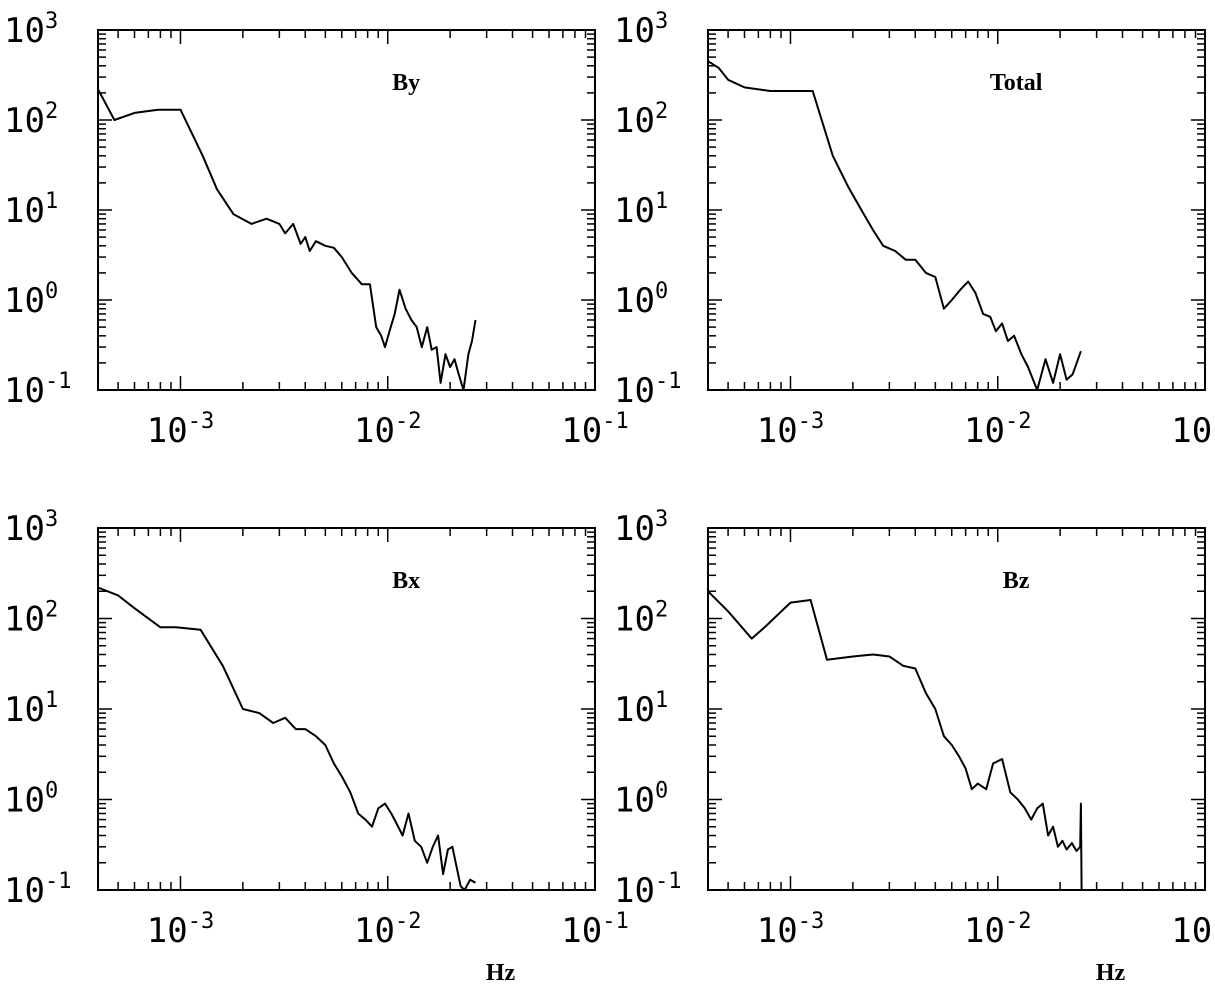 This screenshot has height=990, width=1215. I want to click on panel-title: Bx, so click(406, 581).